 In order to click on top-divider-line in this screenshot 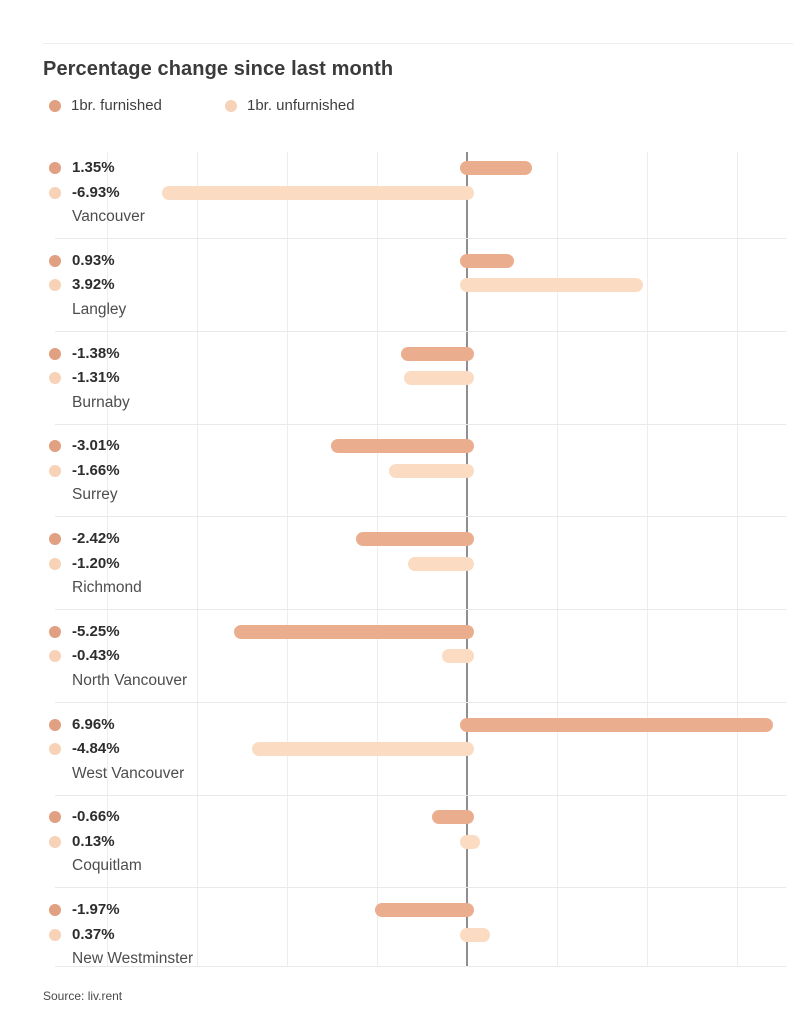, I will do `click(418, 43)`.